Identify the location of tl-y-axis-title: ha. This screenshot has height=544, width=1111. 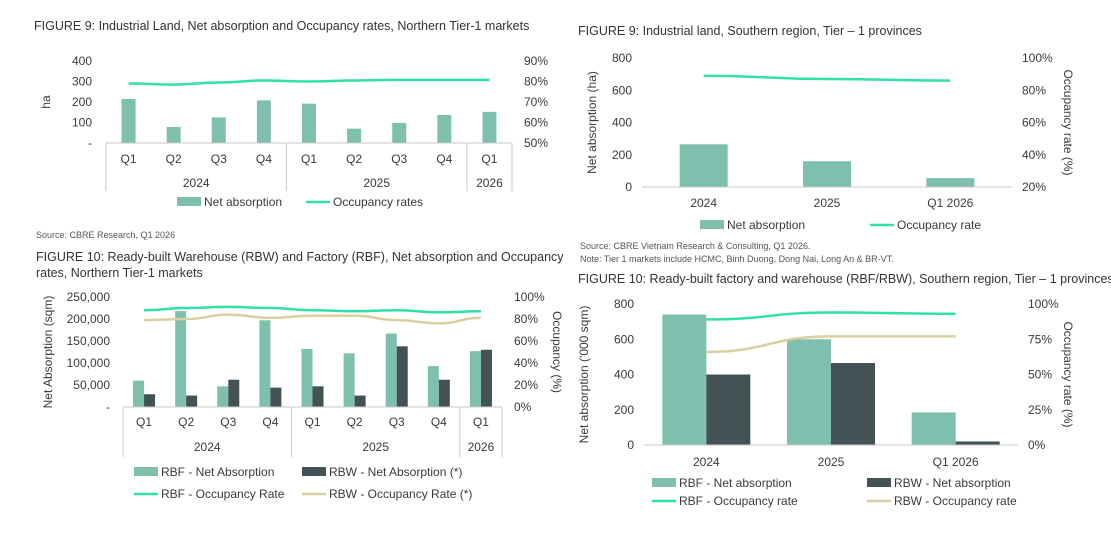
(46, 102).